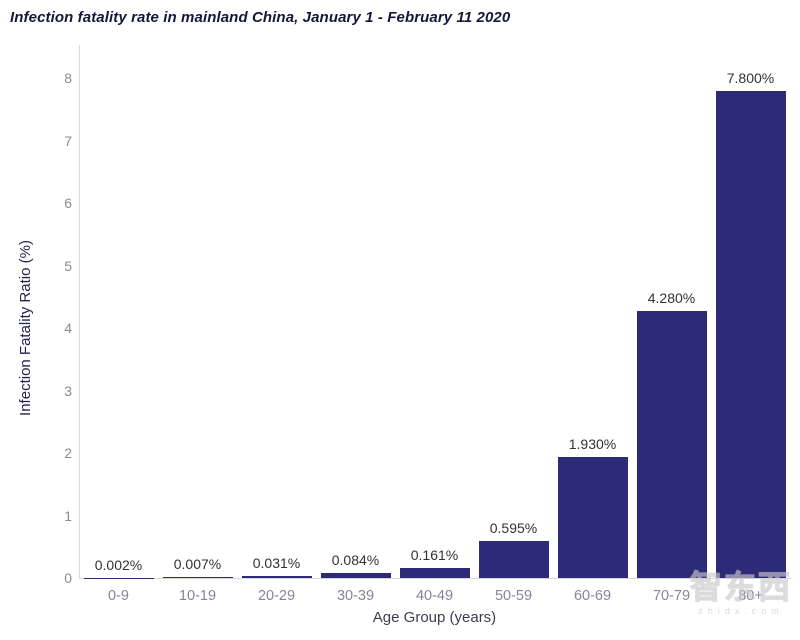 This screenshot has height=640, width=800. I want to click on x-tick-label: 20-29, so click(276, 596).